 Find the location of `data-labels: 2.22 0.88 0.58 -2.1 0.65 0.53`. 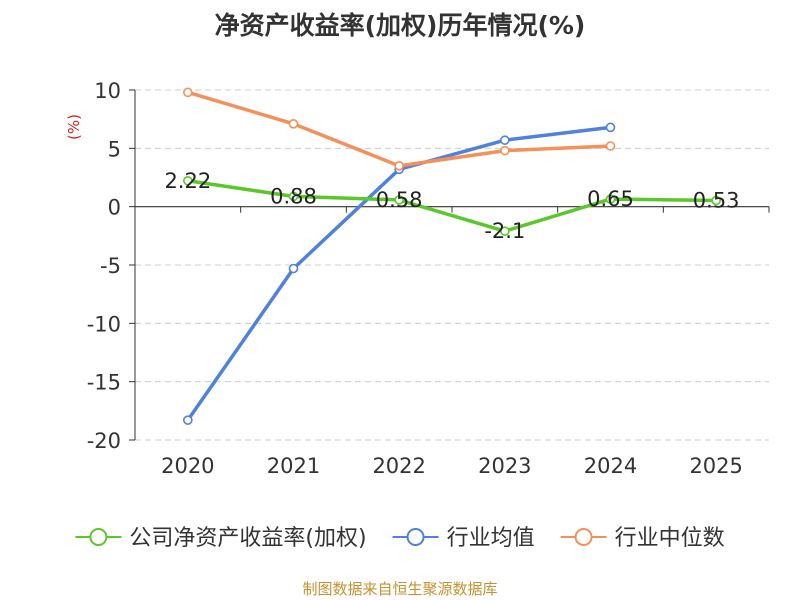

data-labels: 2.22 0.88 0.58 -2.1 0.65 0.53 is located at coordinates (451, 206).